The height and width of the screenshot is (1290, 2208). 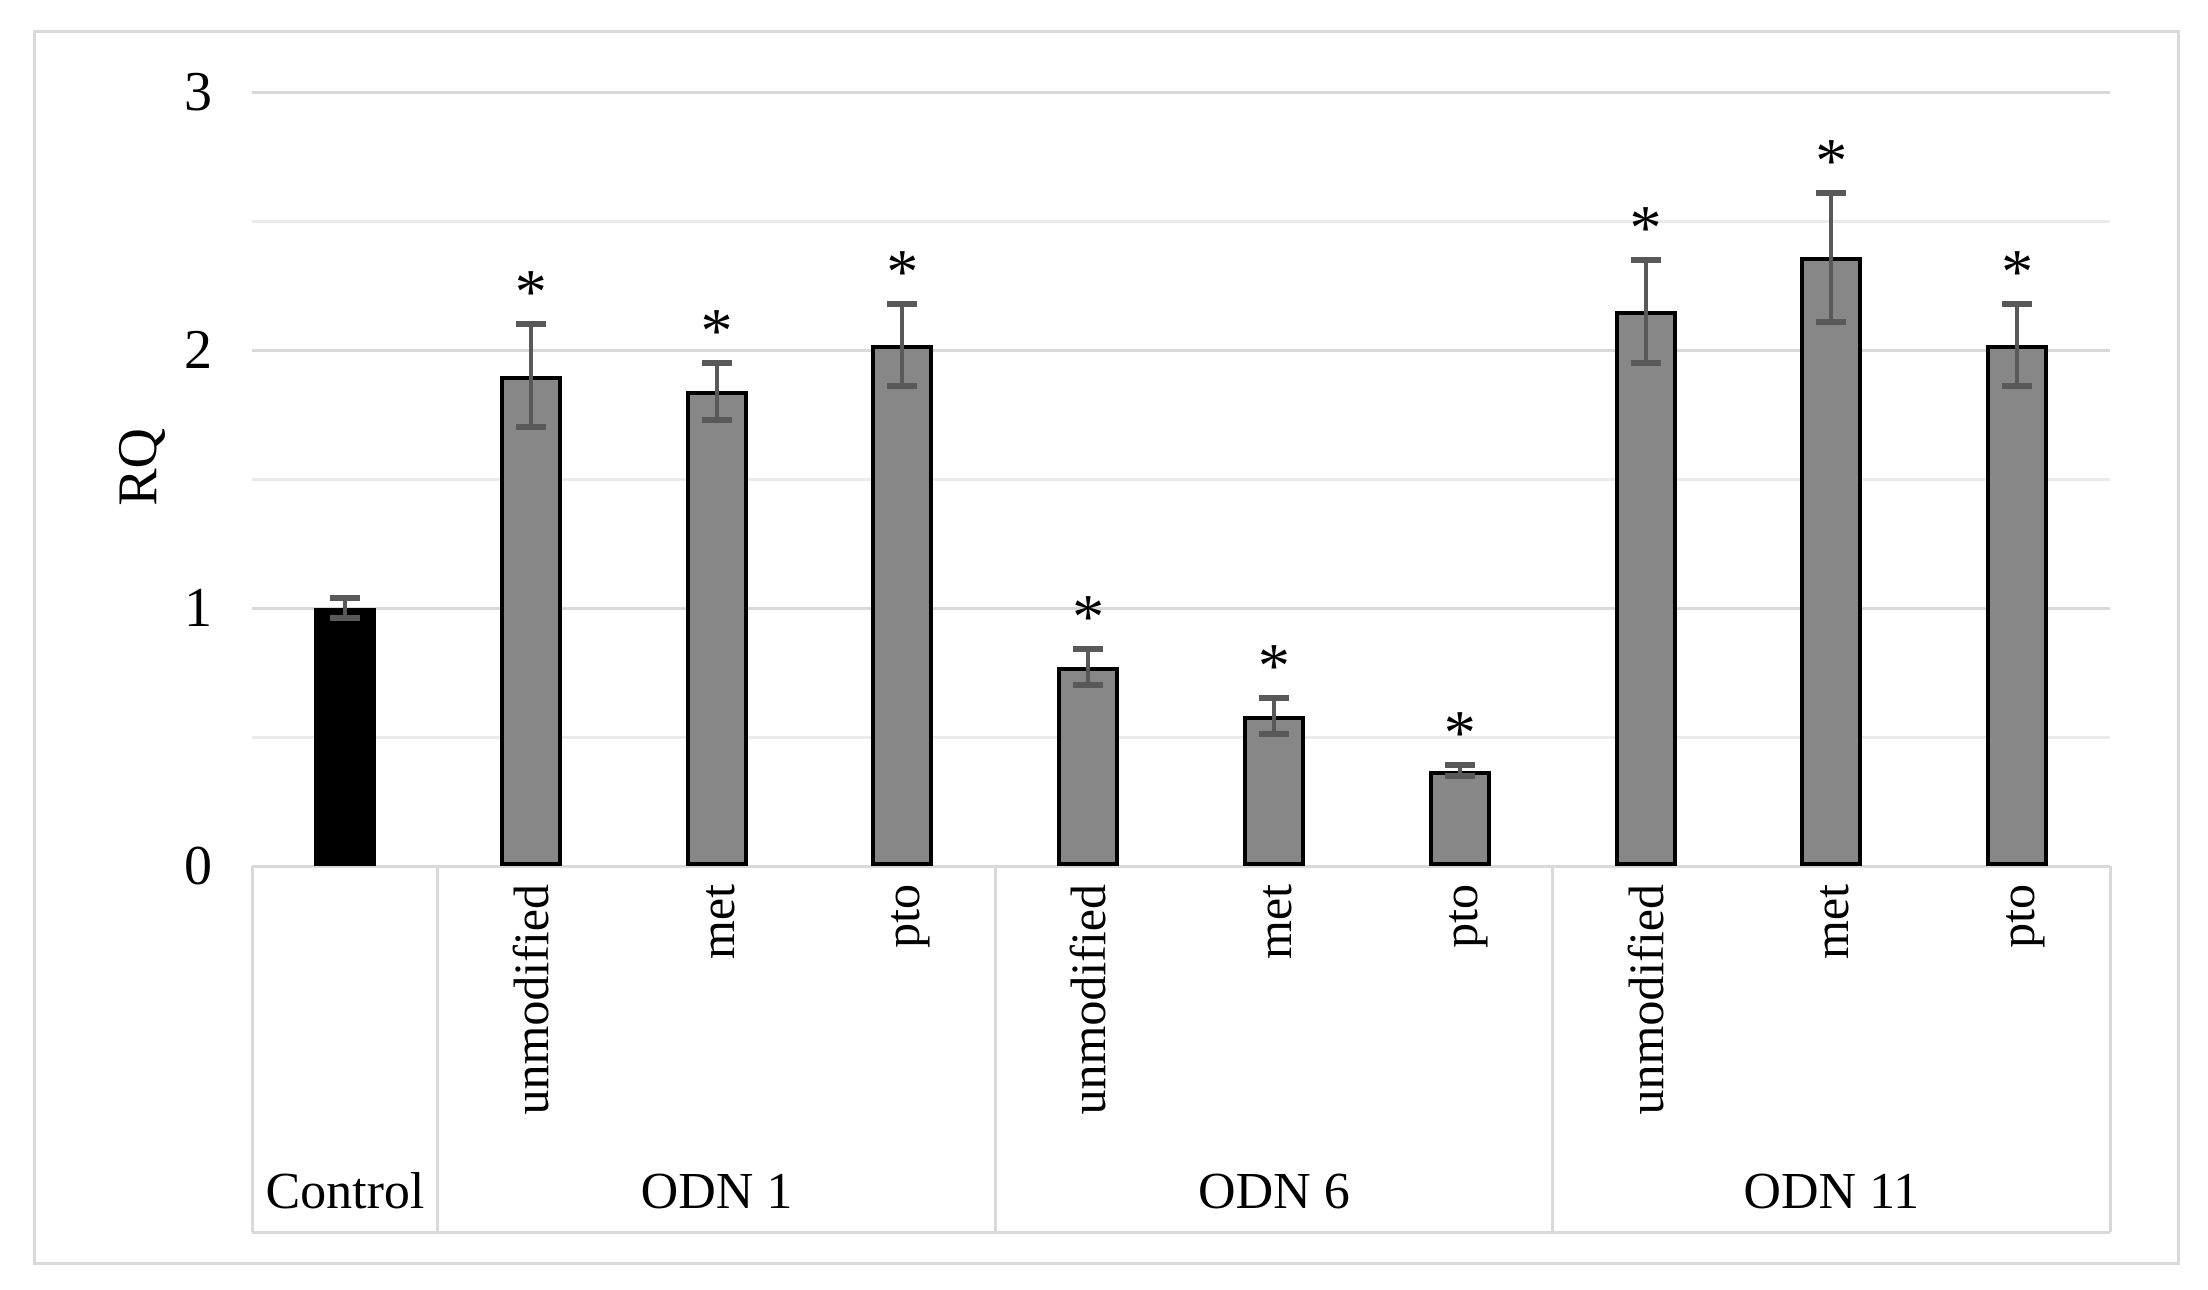 I want to click on group-label: ODN 6, so click(x=1274, y=1191).